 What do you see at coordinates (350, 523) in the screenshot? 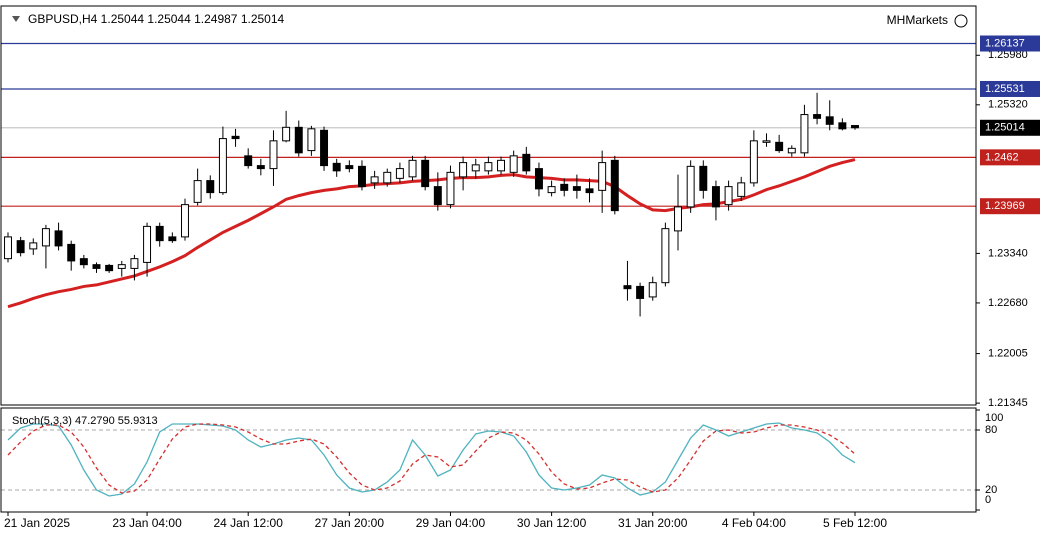
I see `x-tick-label: 27 Jan 20:00` at bounding box center [350, 523].